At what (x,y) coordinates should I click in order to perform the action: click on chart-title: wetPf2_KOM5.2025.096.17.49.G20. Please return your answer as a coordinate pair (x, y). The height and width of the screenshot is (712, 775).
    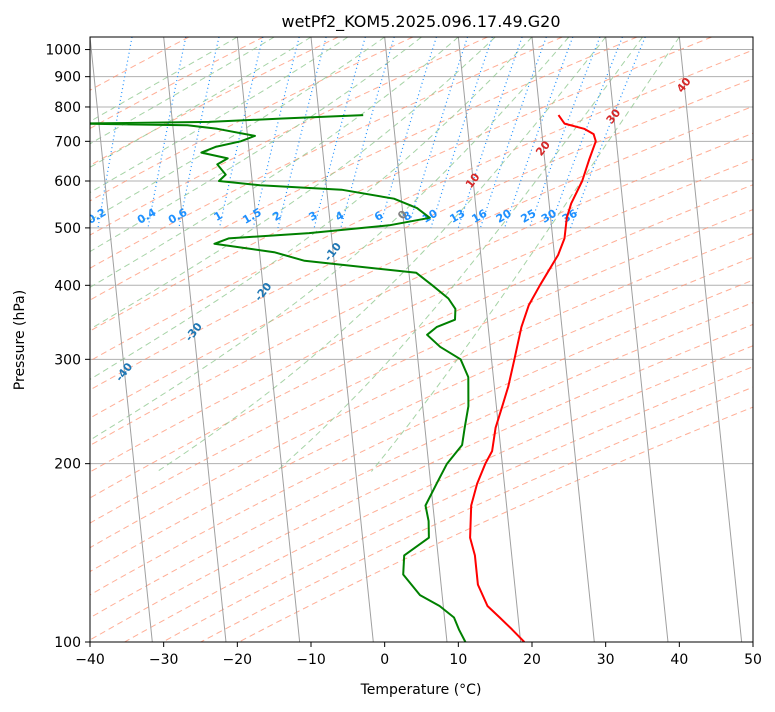
    Looking at the image, I should click on (420, 22).